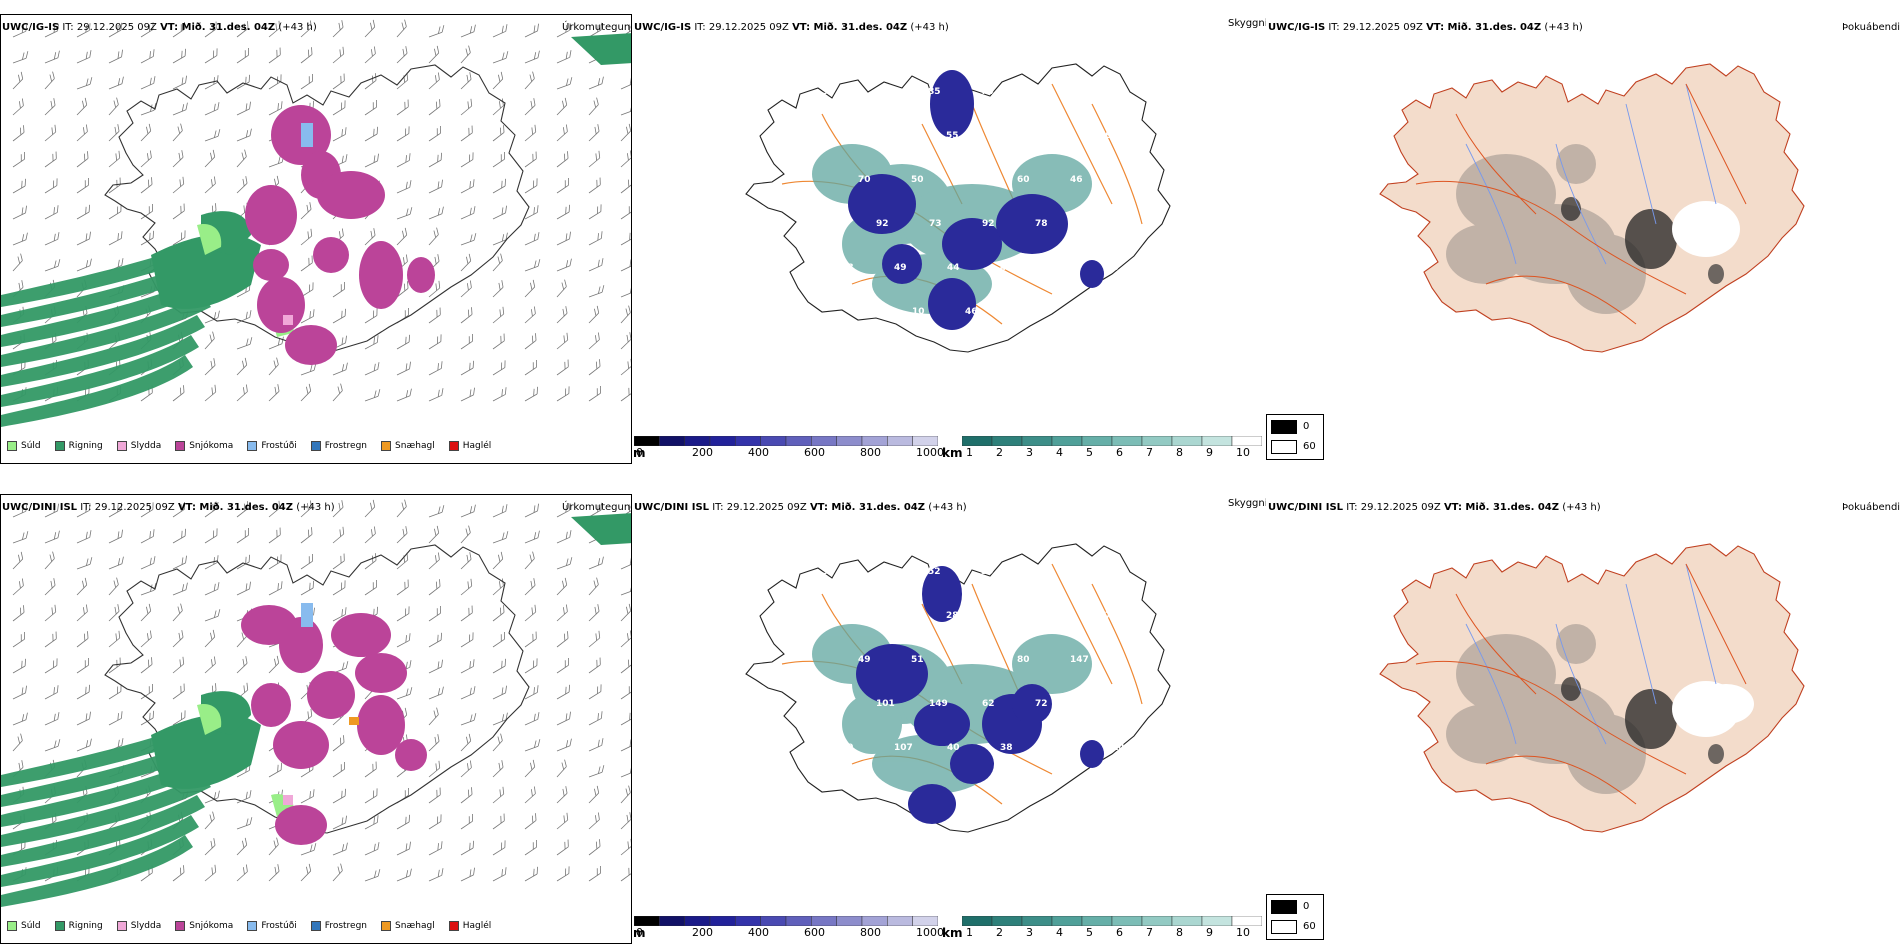 The image size is (1900, 950). I want to click on cloudbase-value-label: 93, so click(1005, 136).